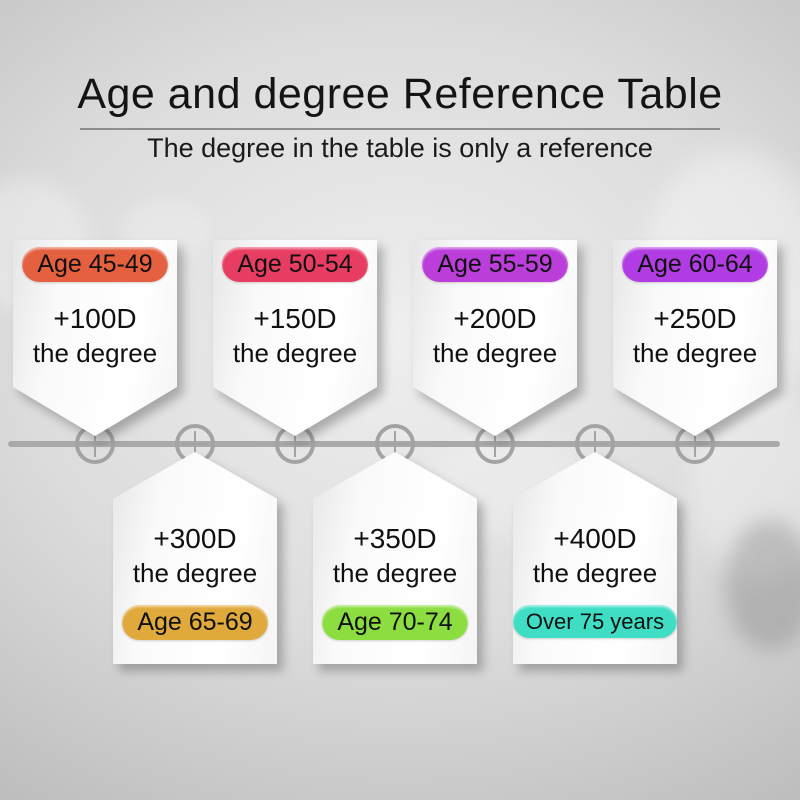  I want to click on age-badge-label: Age 60-64, so click(695, 264).